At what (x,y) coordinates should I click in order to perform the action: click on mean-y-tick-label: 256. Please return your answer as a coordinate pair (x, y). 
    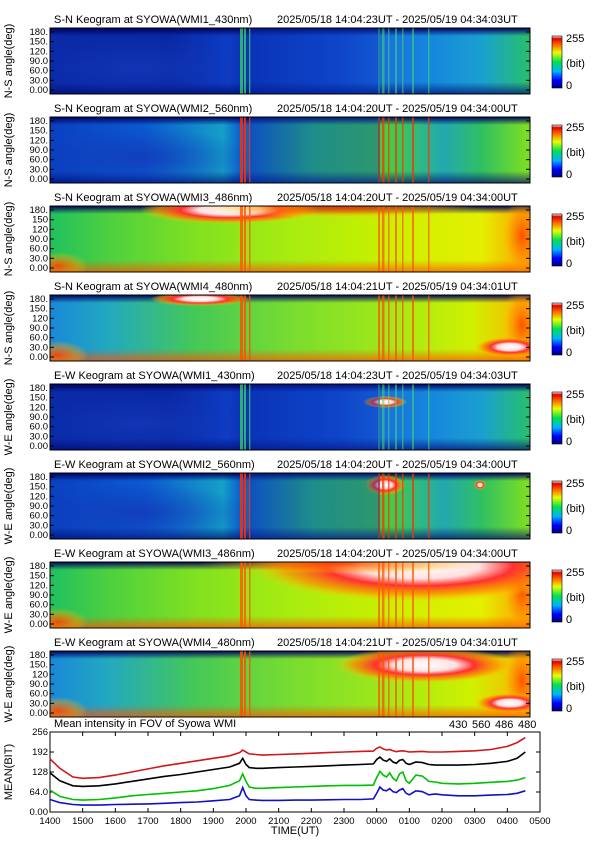
    Looking at the image, I should click on (40, 732).